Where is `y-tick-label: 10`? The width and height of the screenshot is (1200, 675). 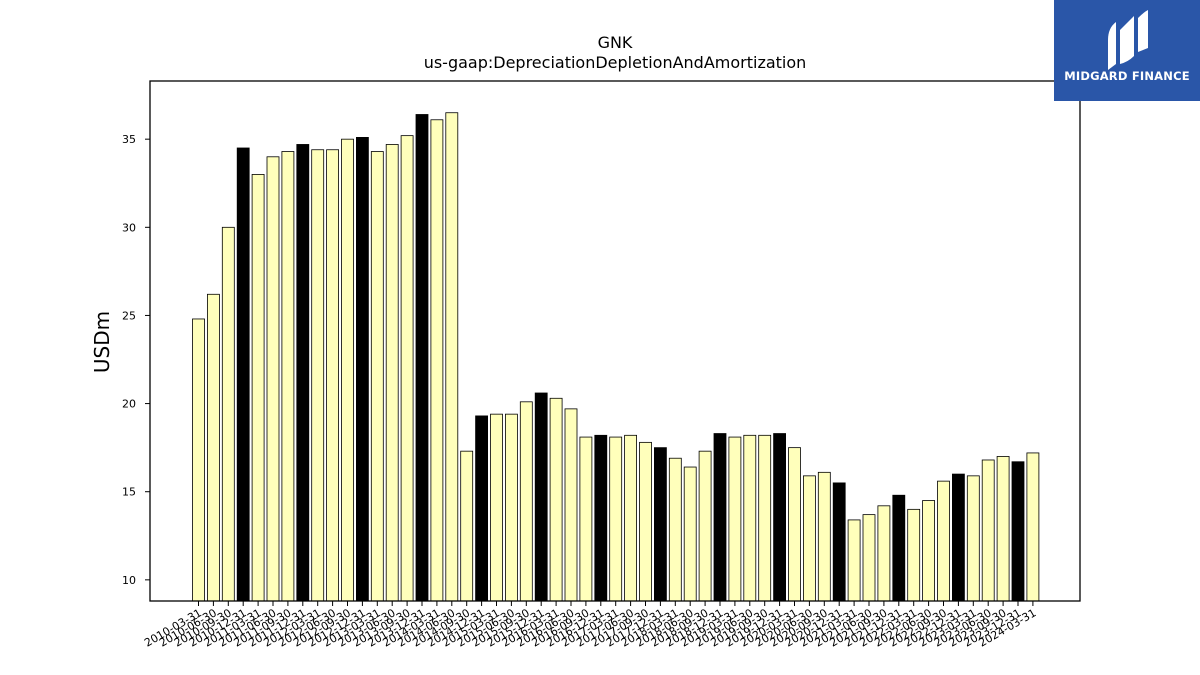 y-tick-label: 10 is located at coordinates (129, 580).